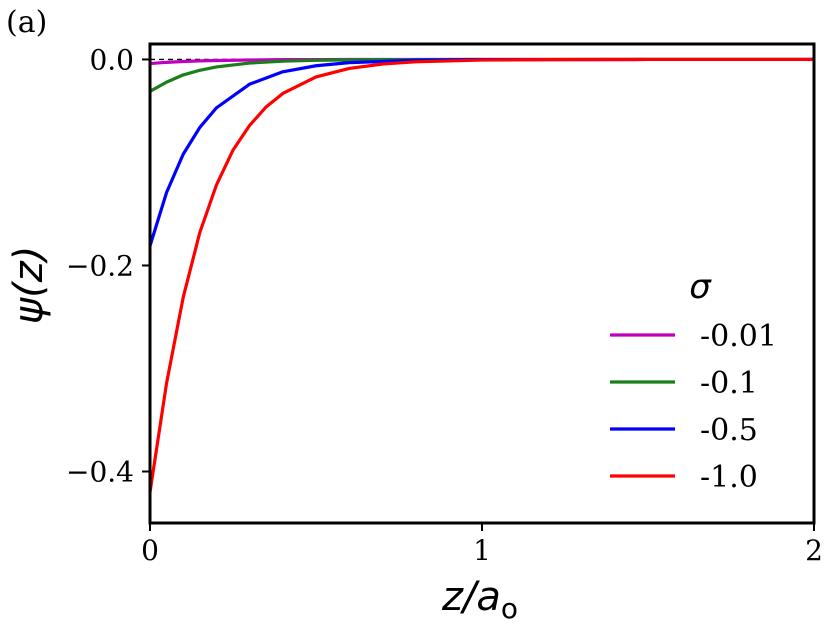 The height and width of the screenshot is (623, 830). What do you see at coordinates (729, 430) in the screenshot?
I see `legend-label-2: -0.5` at bounding box center [729, 430].